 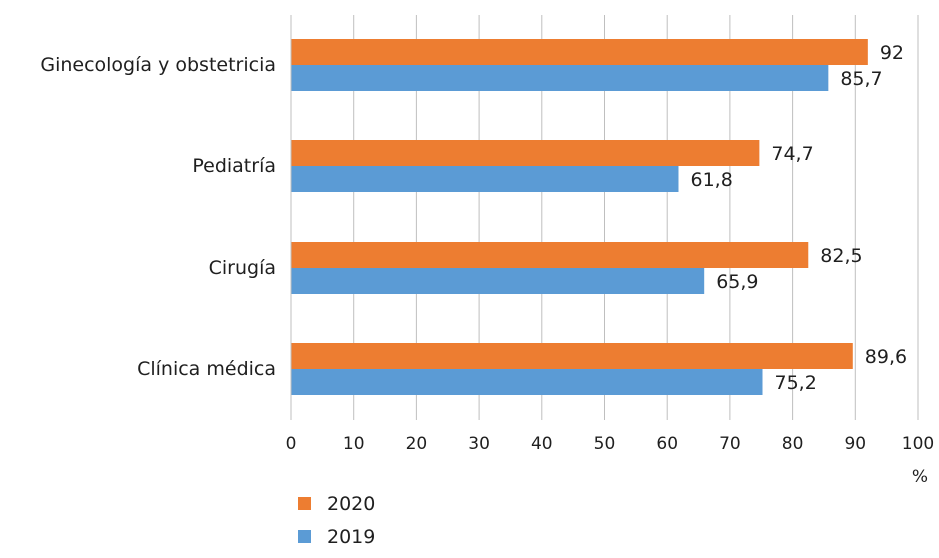 I want to click on category-label: Ginecología y obstetricia, so click(x=158, y=65).